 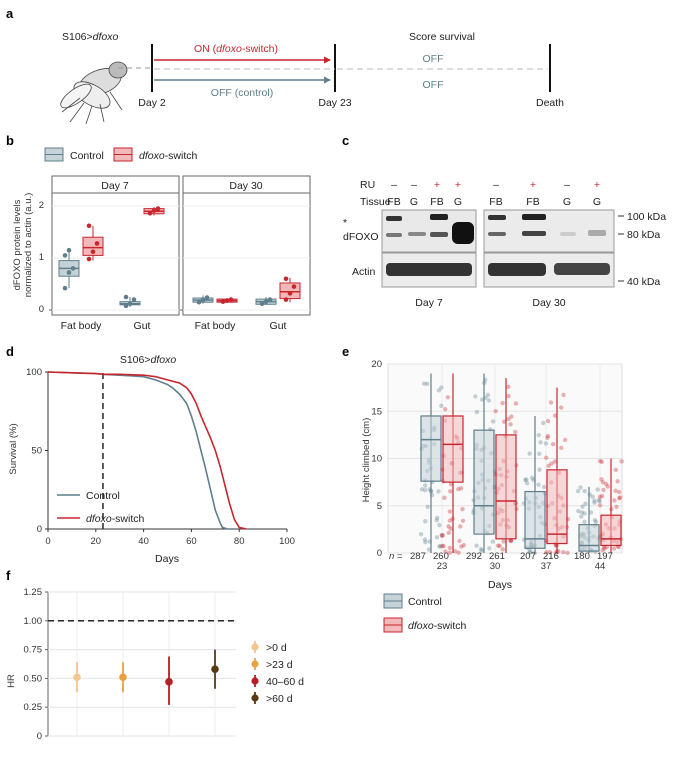 What do you see at coordinates (167, 559) in the screenshot?
I see `d-xlabel: Days` at bounding box center [167, 559].